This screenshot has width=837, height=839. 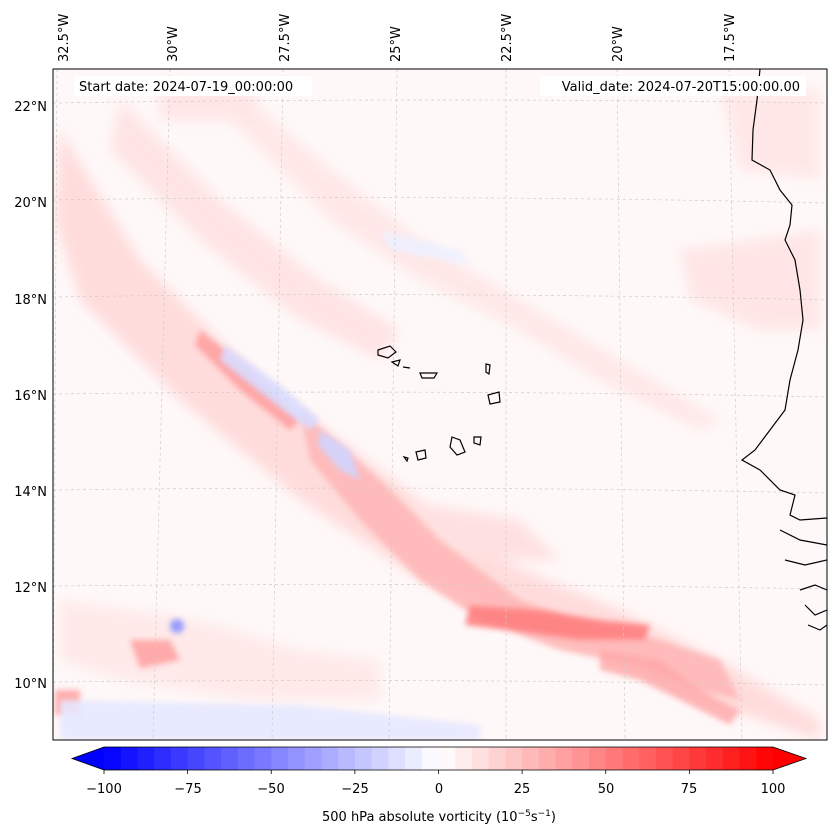 What do you see at coordinates (270, 789) in the screenshot?
I see `colorbar-tick-label: −50` at bounding box center [270, 789].